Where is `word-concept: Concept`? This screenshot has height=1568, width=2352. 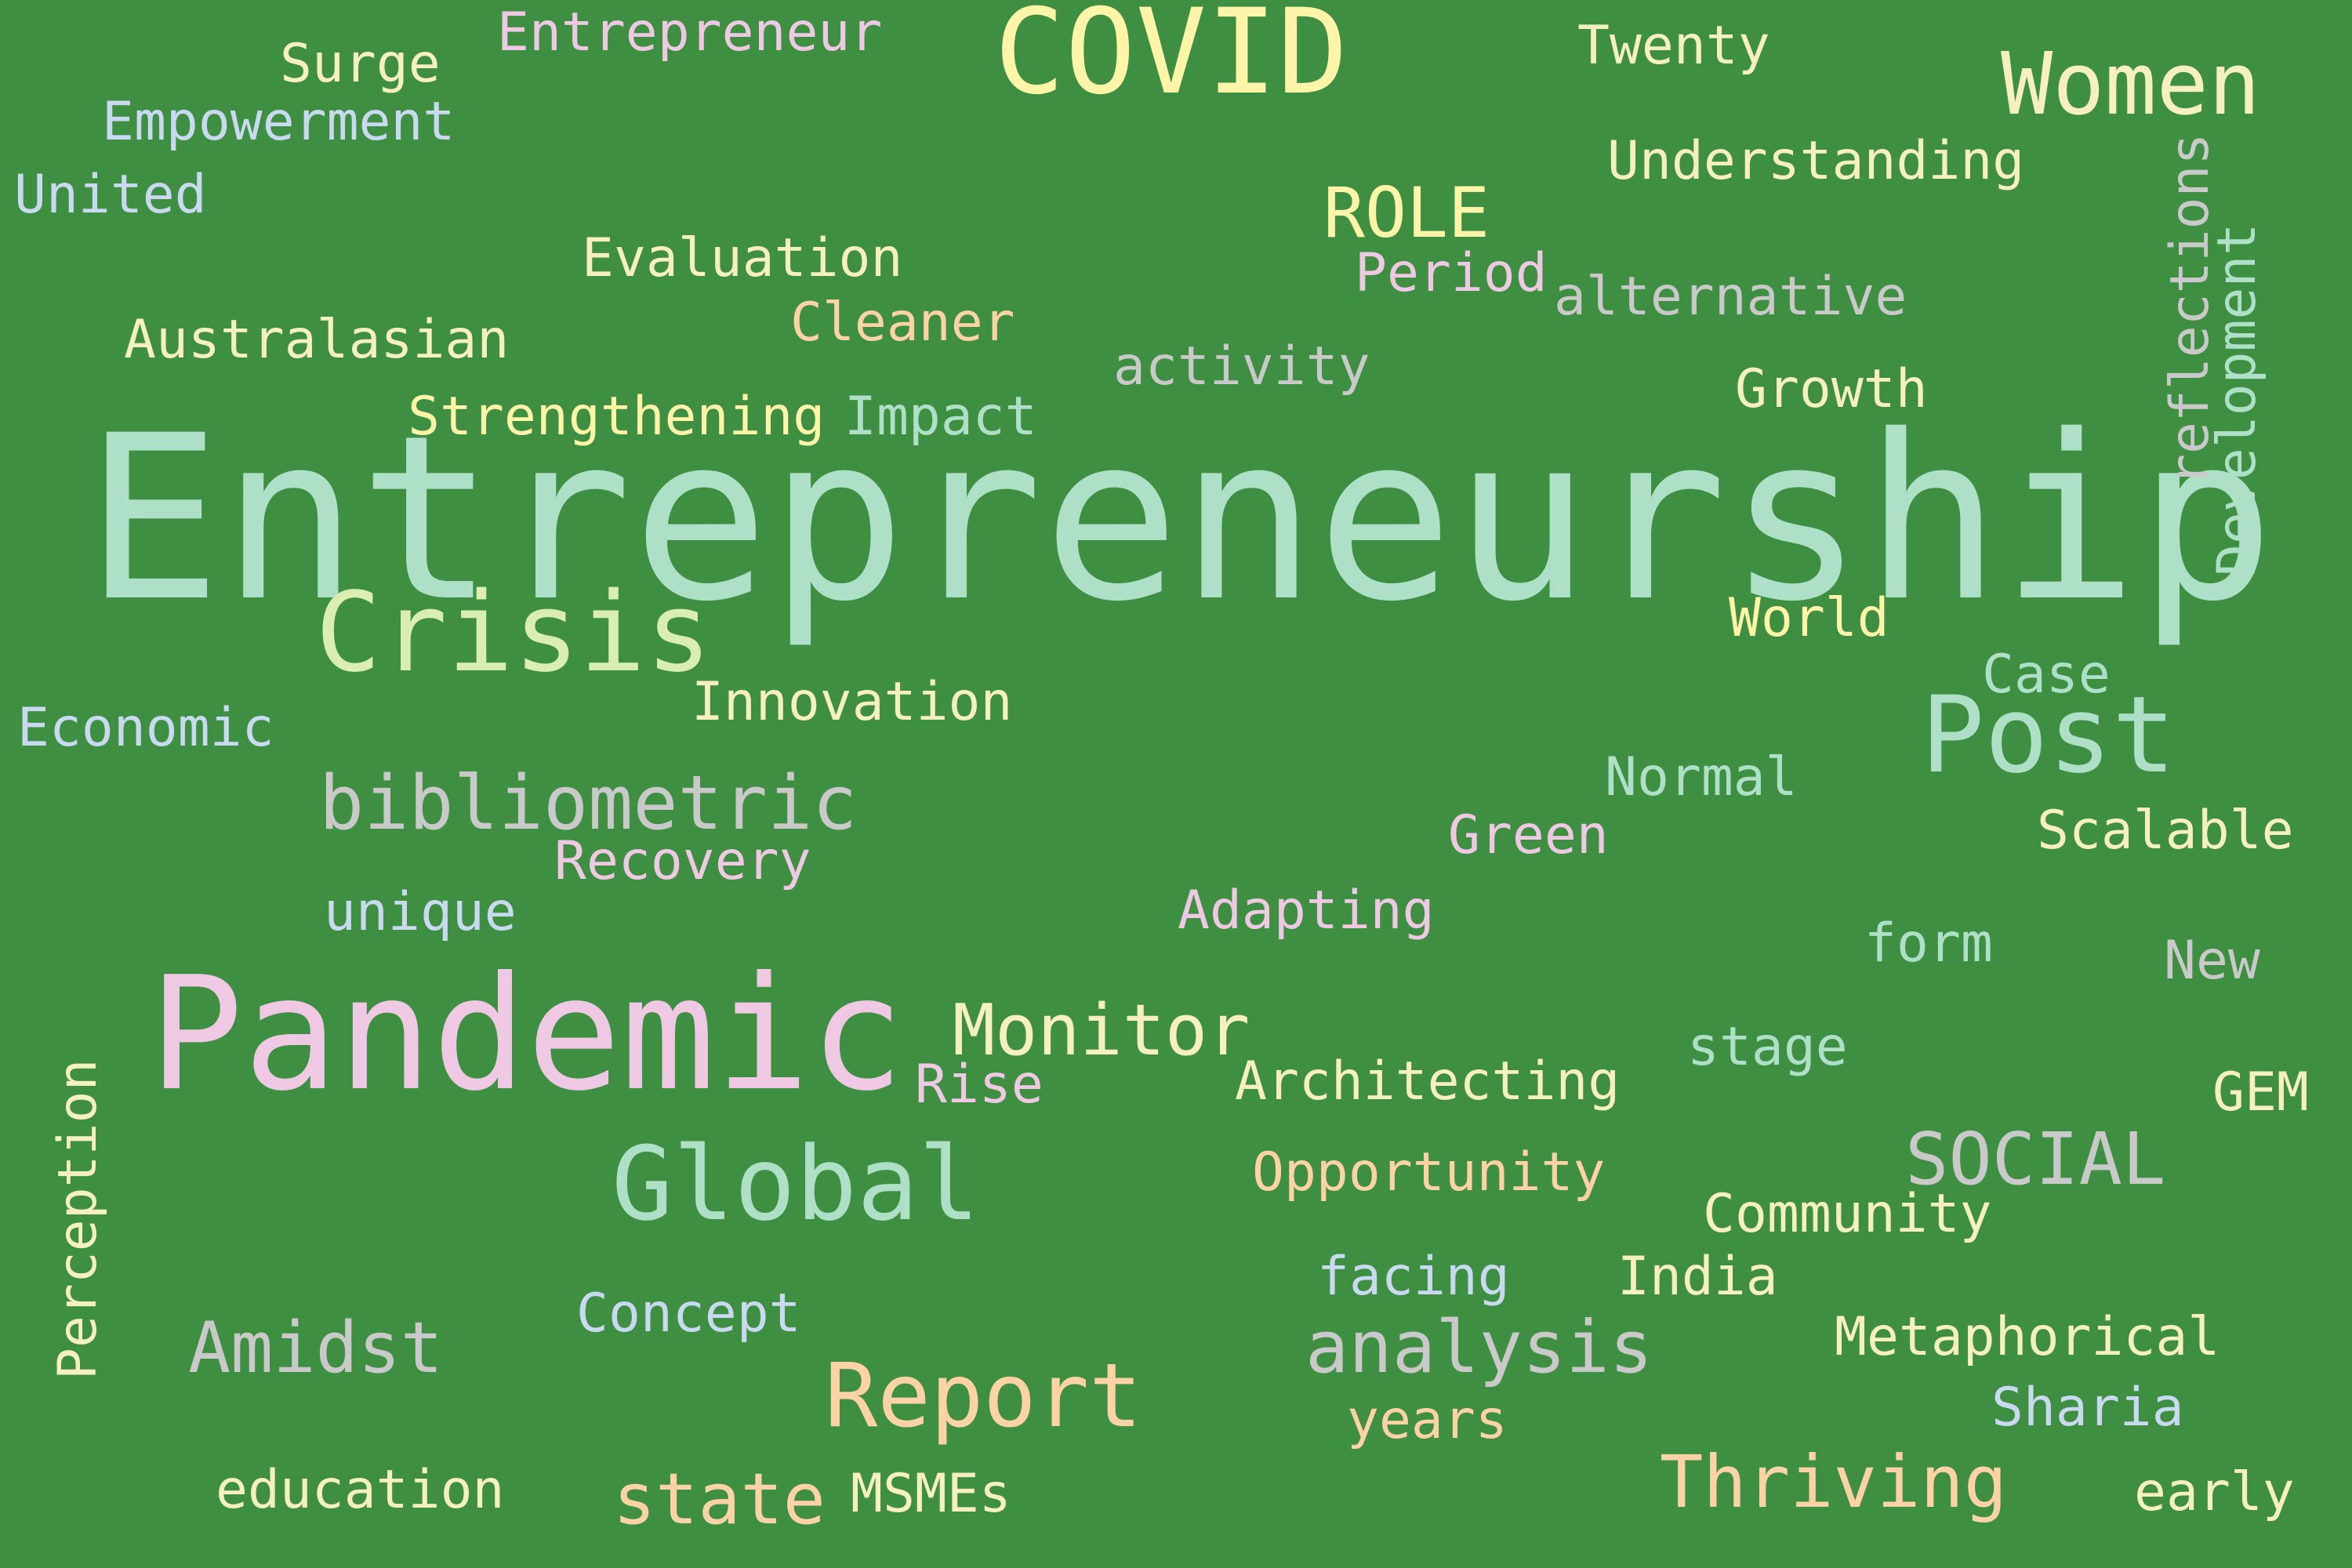 word-concept: Concept is located at coordinates (688, 1314).